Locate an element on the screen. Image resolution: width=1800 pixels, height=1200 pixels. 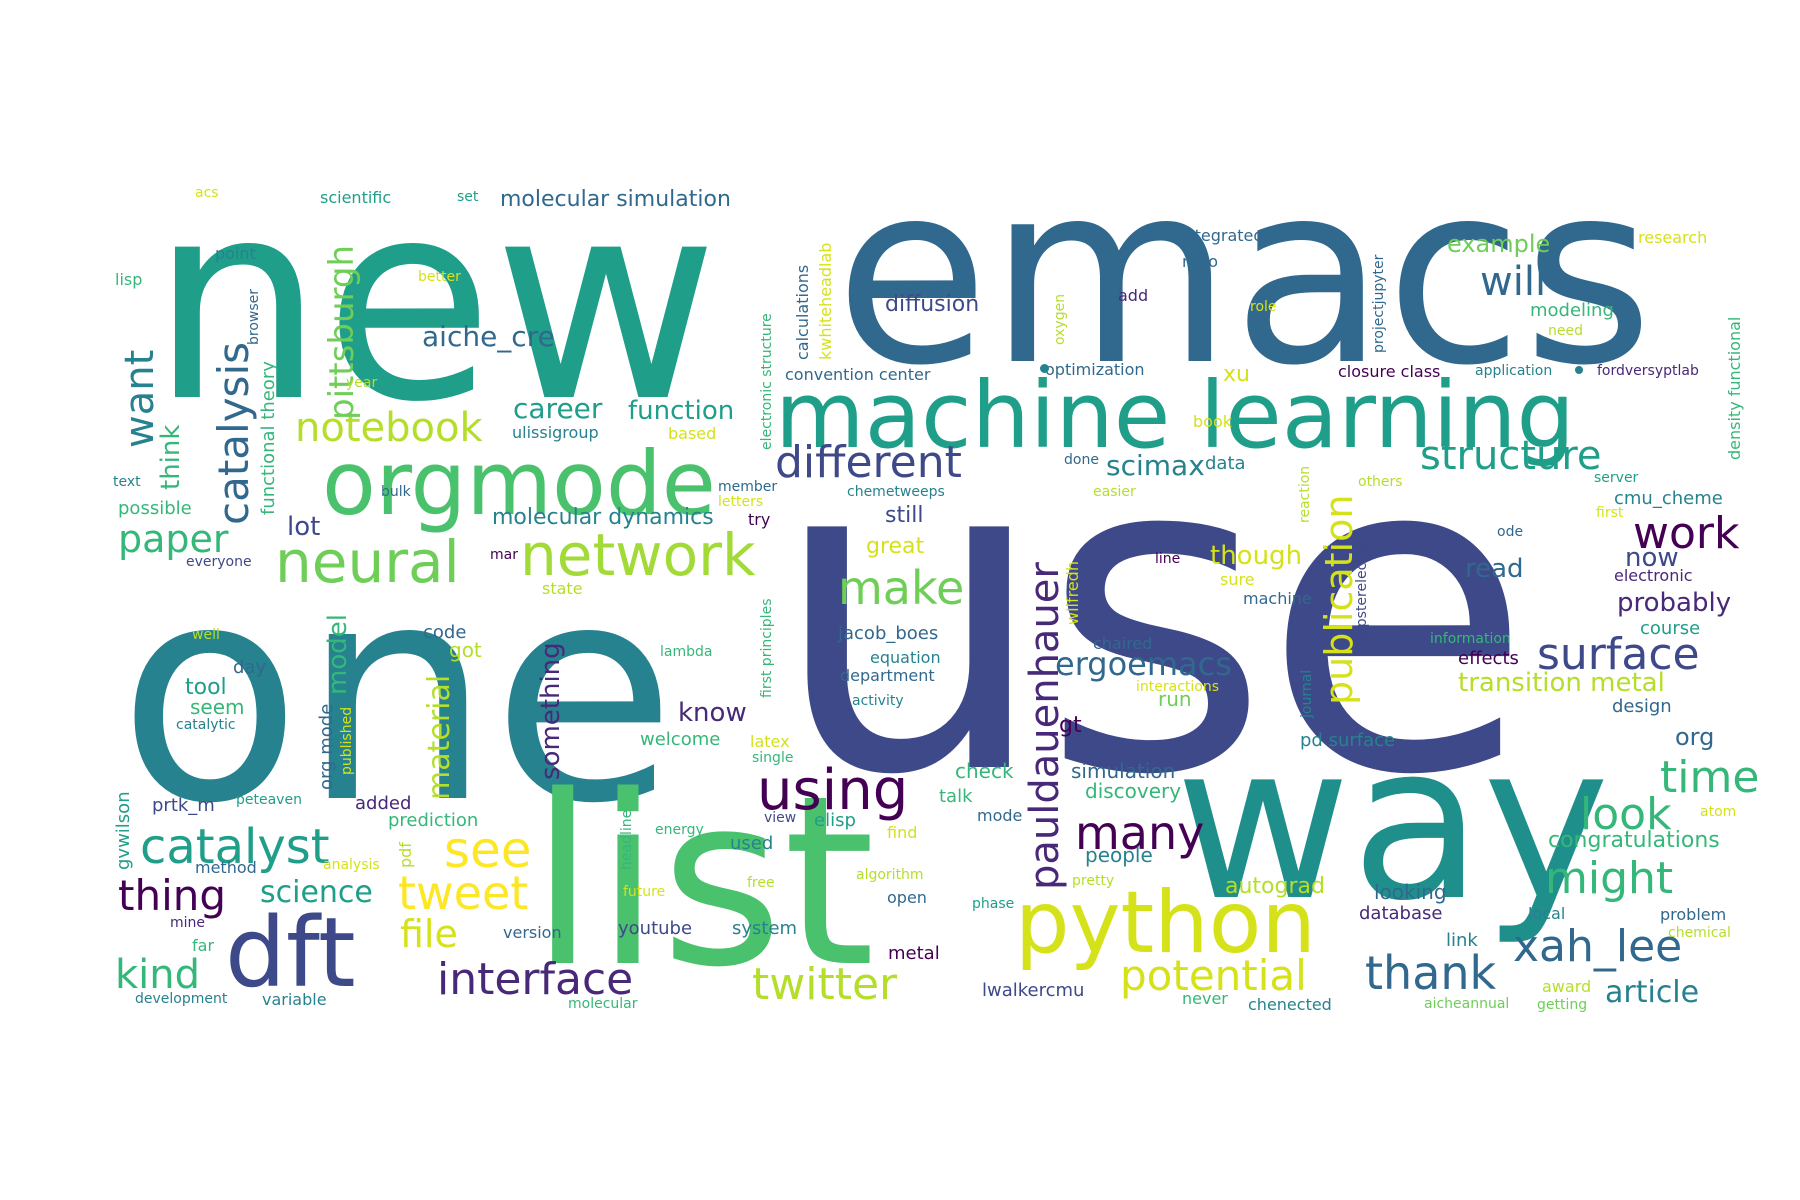
word-well: well is located at coordinates (206, 635).